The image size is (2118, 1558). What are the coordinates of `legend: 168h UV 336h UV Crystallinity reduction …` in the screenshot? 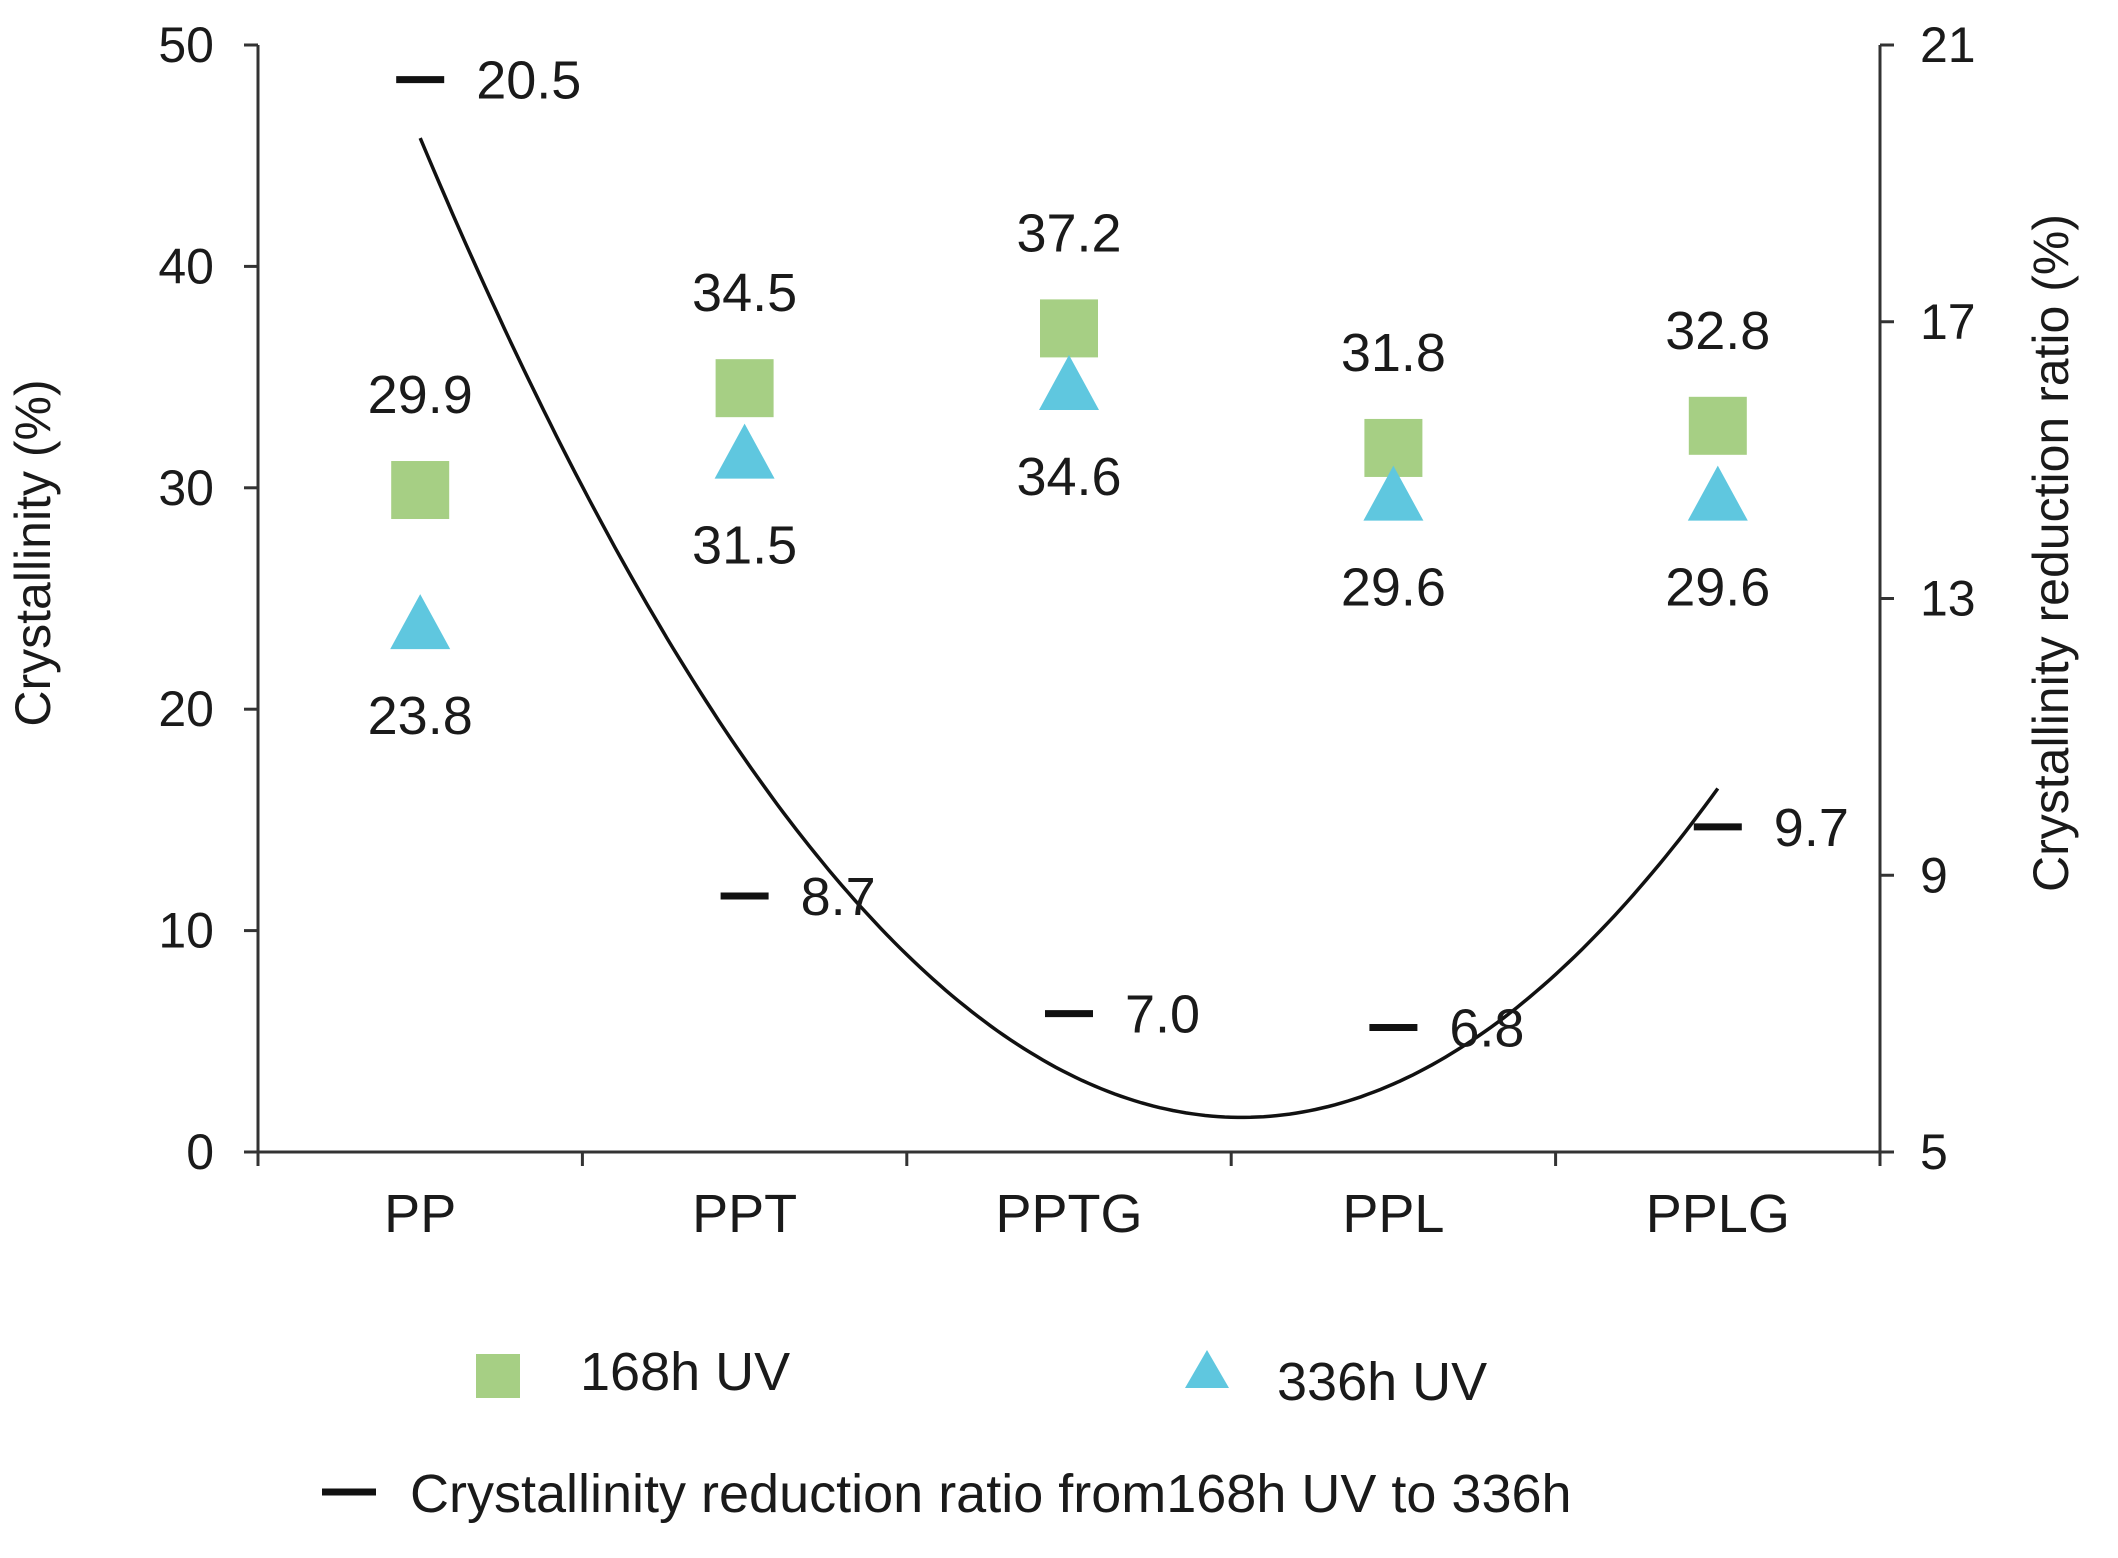 It's located at (947, 1433).